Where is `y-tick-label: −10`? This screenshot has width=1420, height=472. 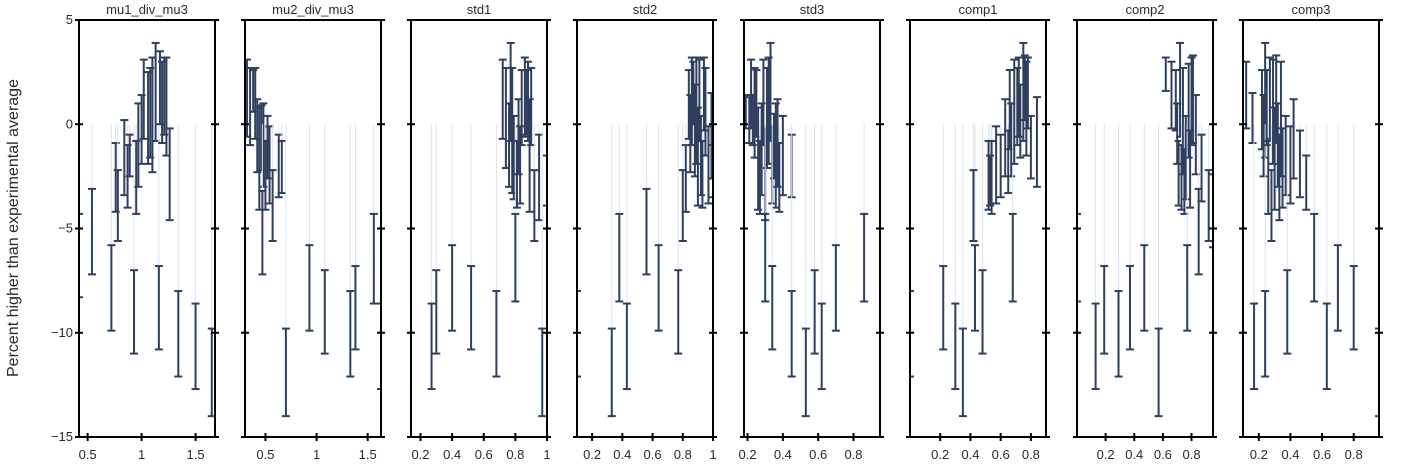
y-tick-label: −10 is located at coordinates (62, 332).